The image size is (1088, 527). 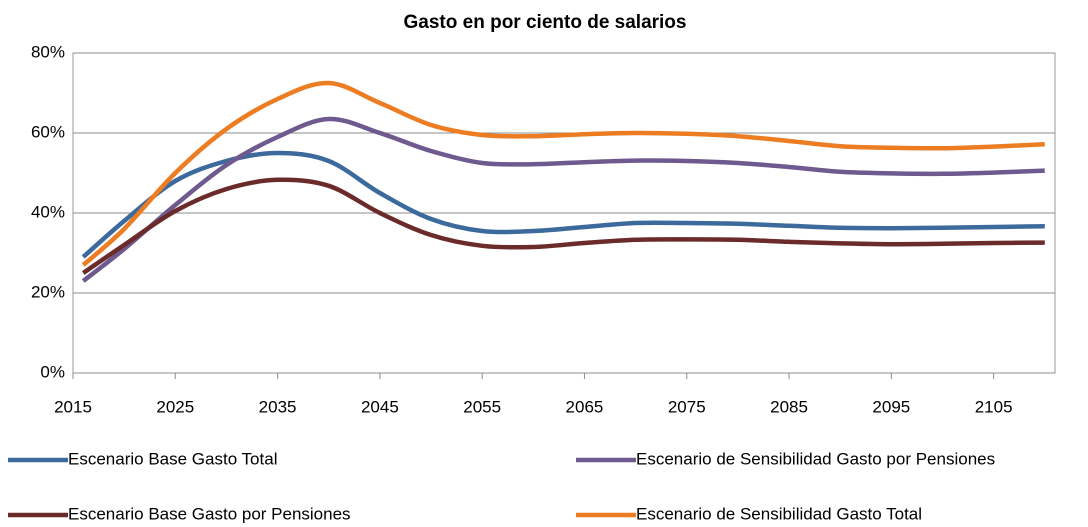 What do you see at coordinates (48, 131) in the screenshot?
I see `y-tick-label: 60%` at bounding box center [48, 131].